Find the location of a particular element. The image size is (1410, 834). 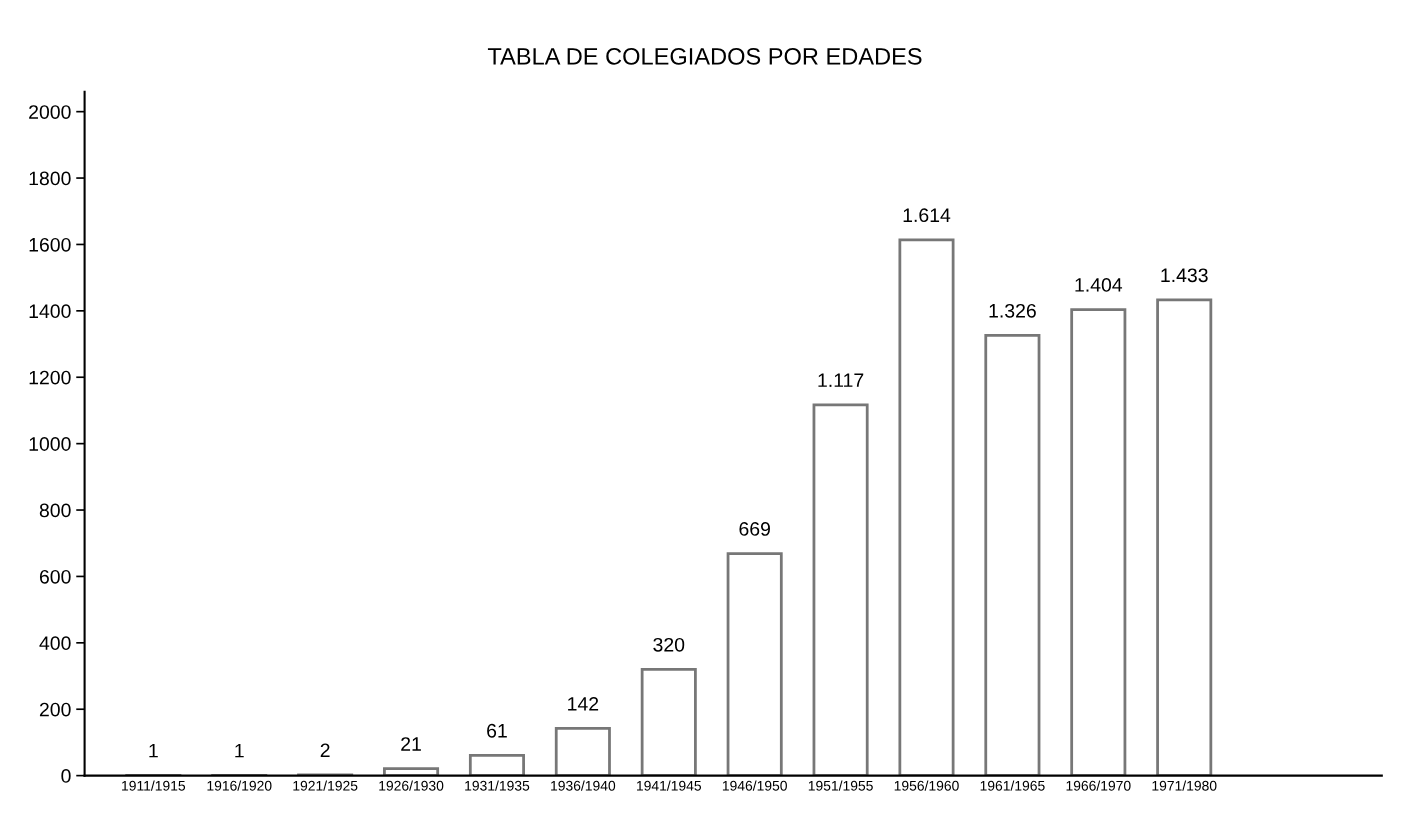

data-label: 1.404 is located at coordinates (1099, 285).